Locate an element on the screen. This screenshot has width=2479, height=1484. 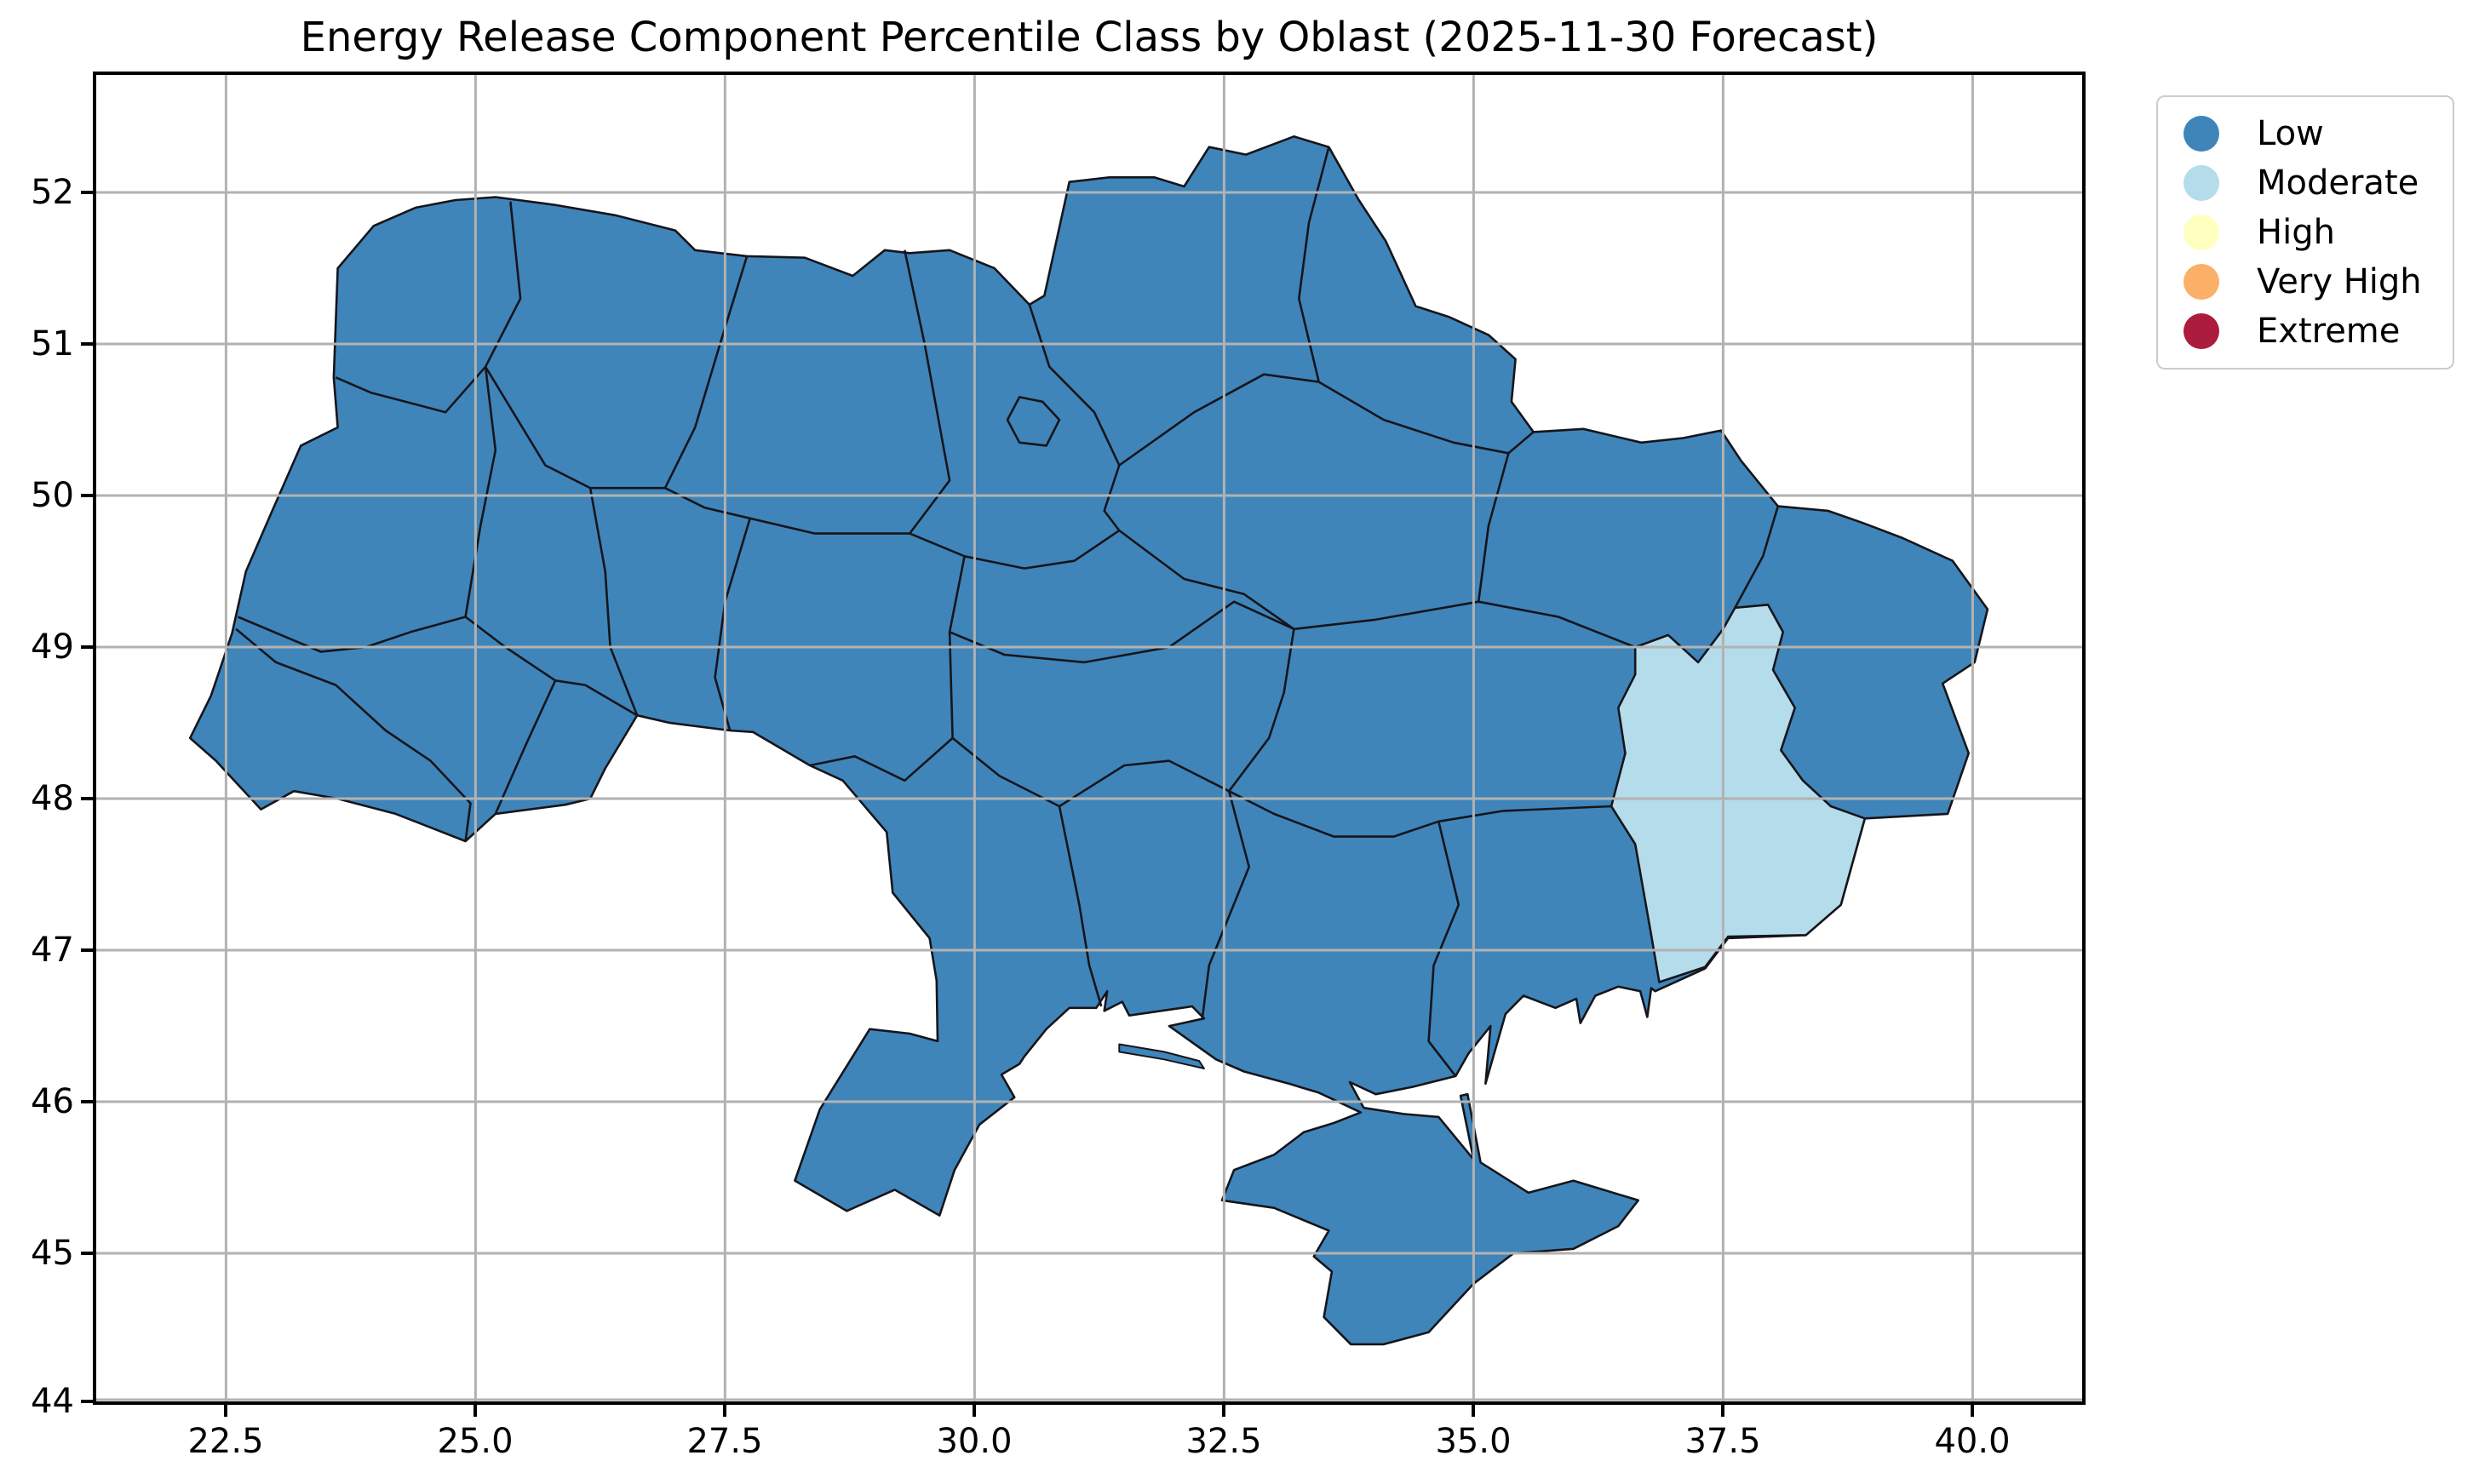
x-tick-label: 27.5 is located at coordinates (724, 1441).